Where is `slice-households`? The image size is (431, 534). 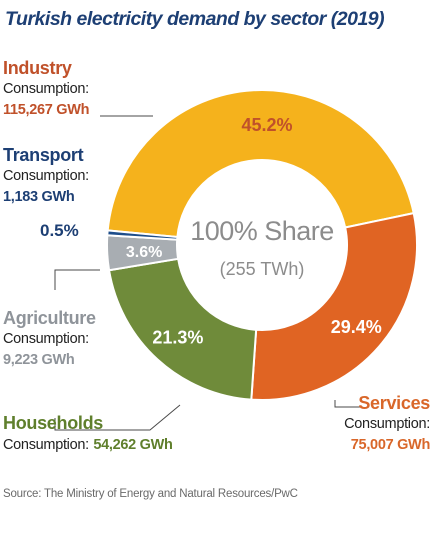
slice-households is located at coordinates (182, 329).